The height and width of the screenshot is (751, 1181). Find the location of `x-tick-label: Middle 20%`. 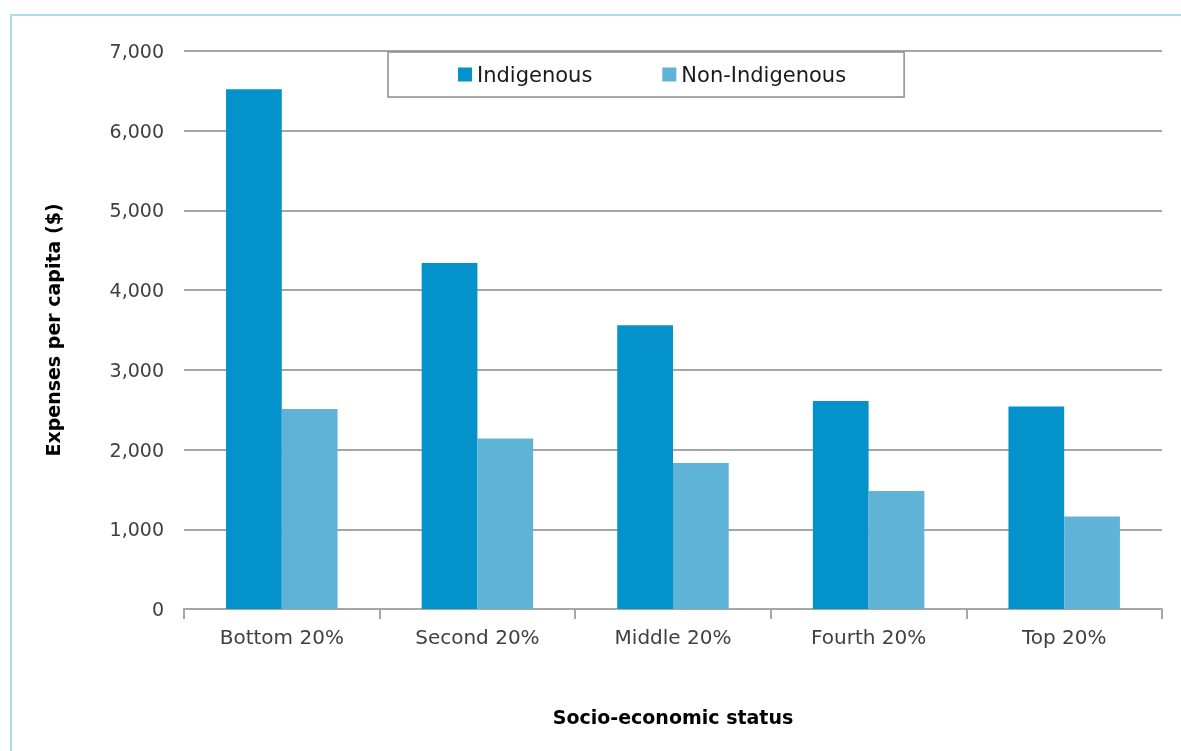

x-tick-label: Middle 20% is located at coordinates (673, 637).